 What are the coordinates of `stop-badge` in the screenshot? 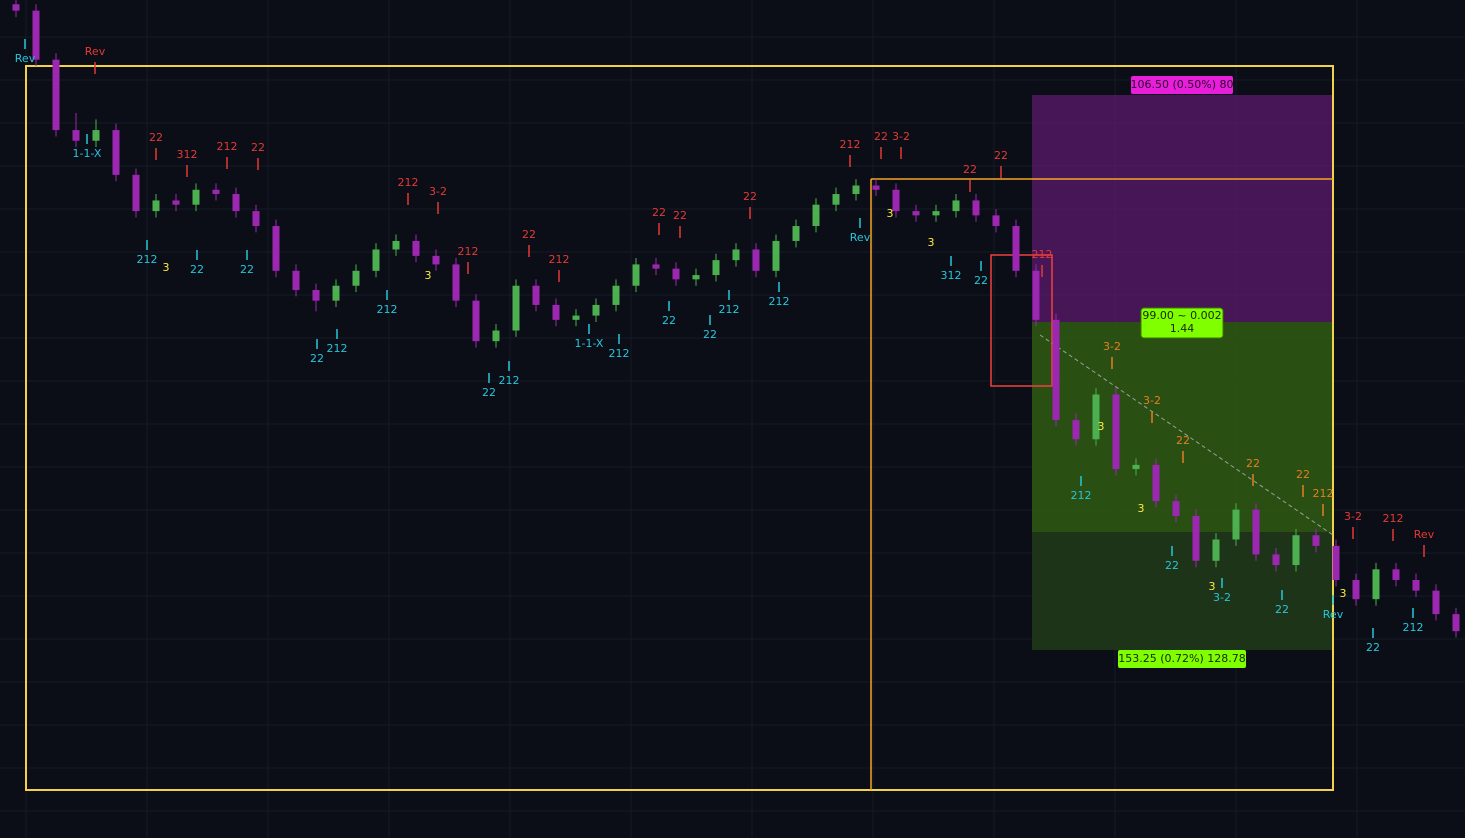 It's located at (1182, 659).